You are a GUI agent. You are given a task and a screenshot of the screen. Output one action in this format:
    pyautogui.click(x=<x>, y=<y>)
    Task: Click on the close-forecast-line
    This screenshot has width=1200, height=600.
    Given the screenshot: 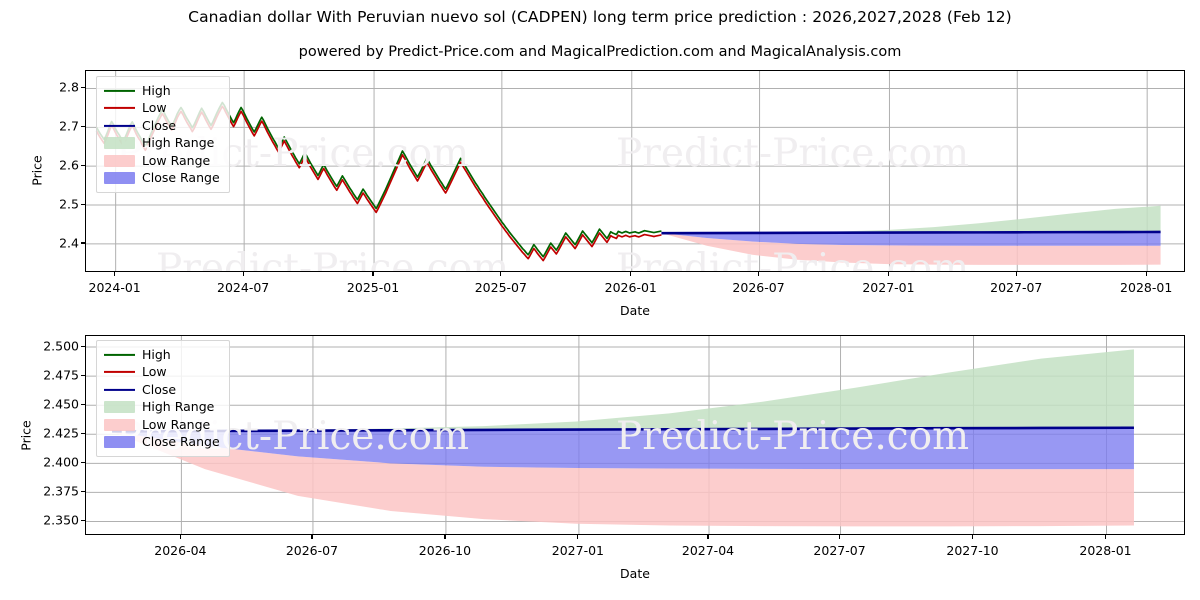 What is the action you would take?
    pyautogui.click(x=623, y=429)
    